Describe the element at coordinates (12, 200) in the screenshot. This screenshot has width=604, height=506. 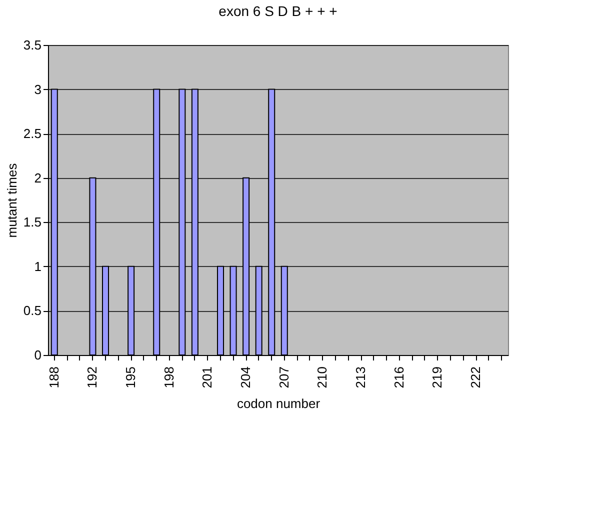
I see `y-axis-title: mutant times` at that location.